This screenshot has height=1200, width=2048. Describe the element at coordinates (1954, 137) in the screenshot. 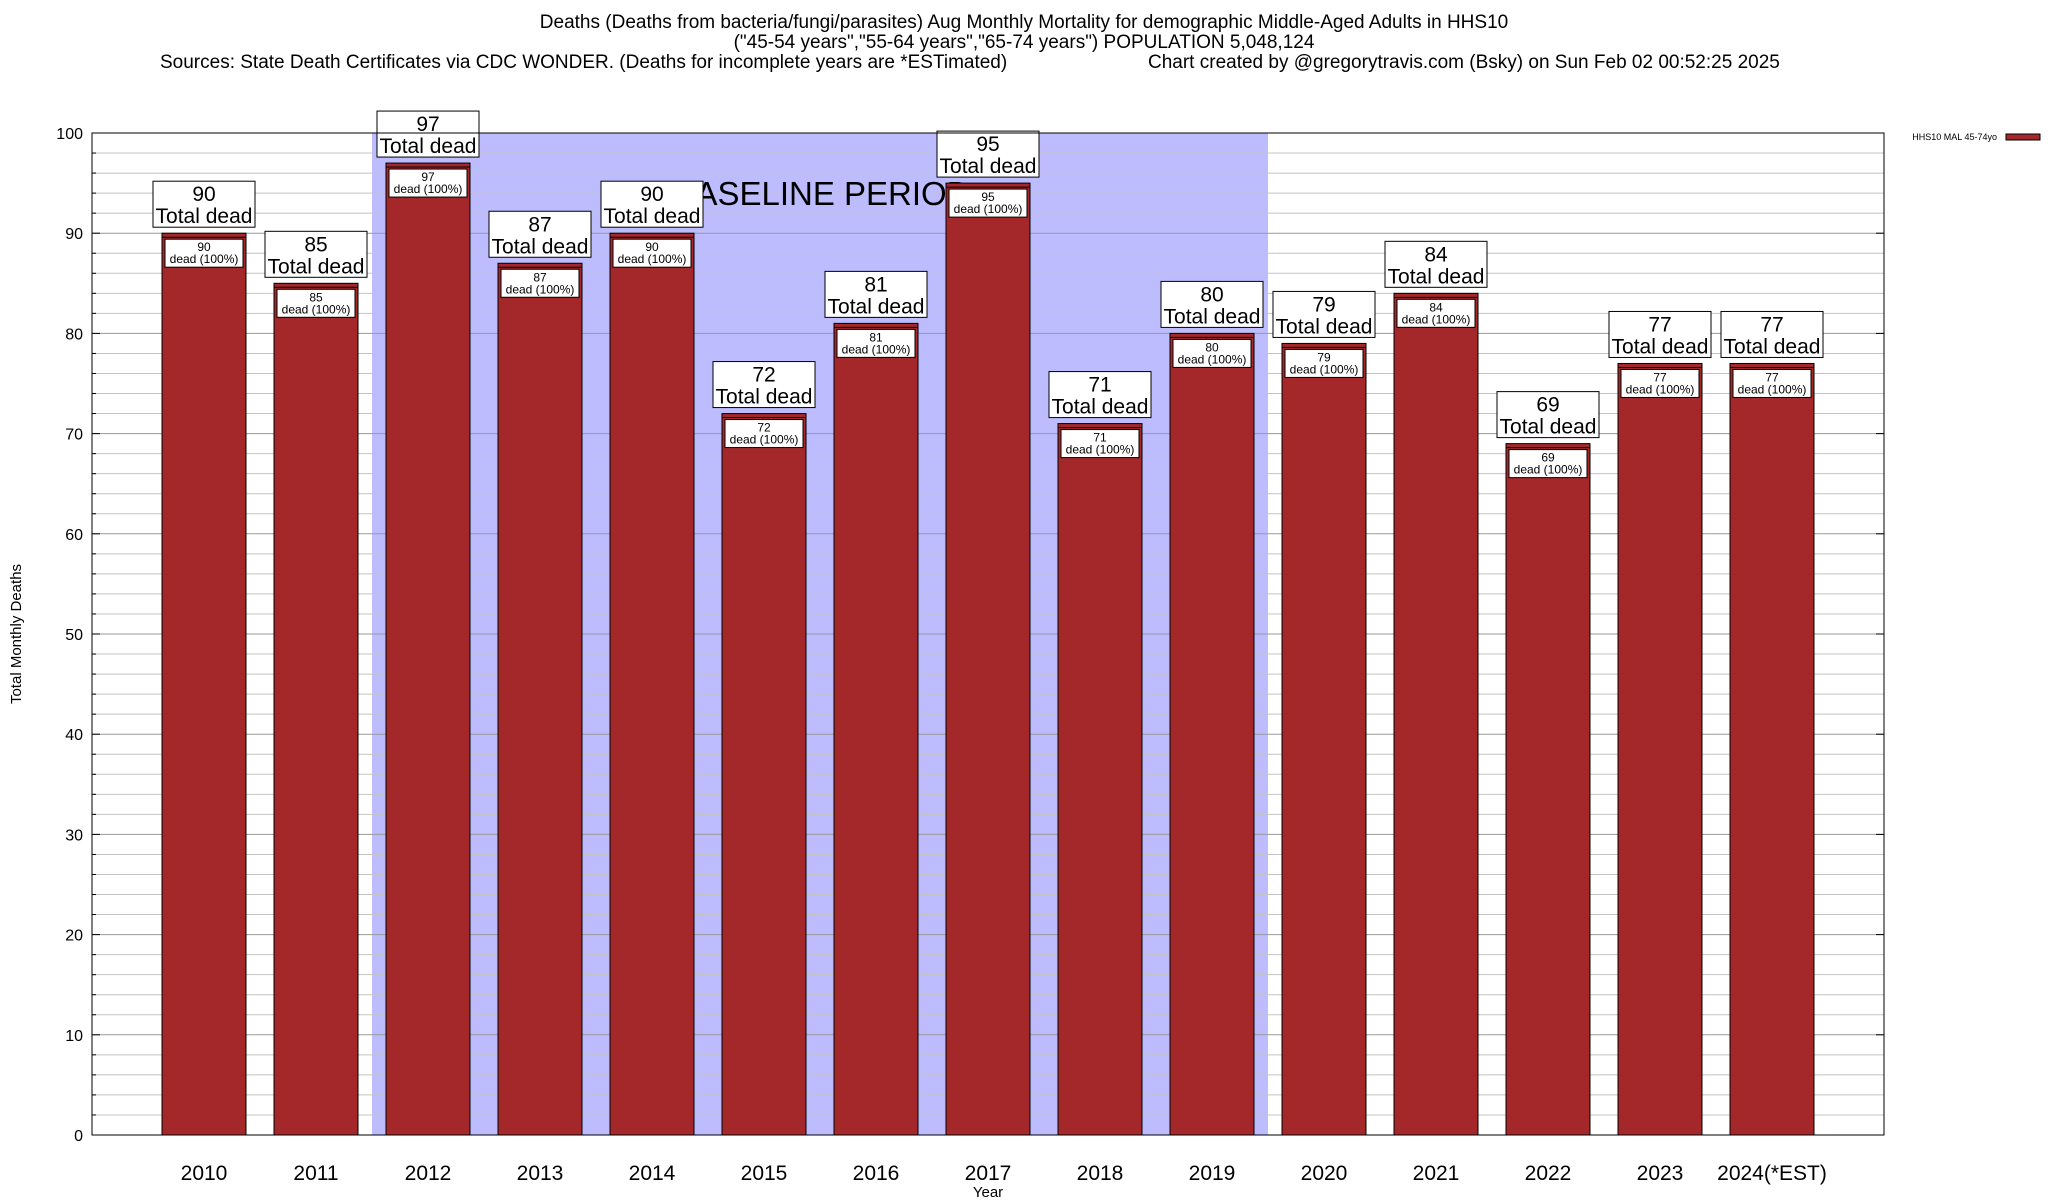

I see `legend-label: HHS10 MAL 45-74yo` at that location.